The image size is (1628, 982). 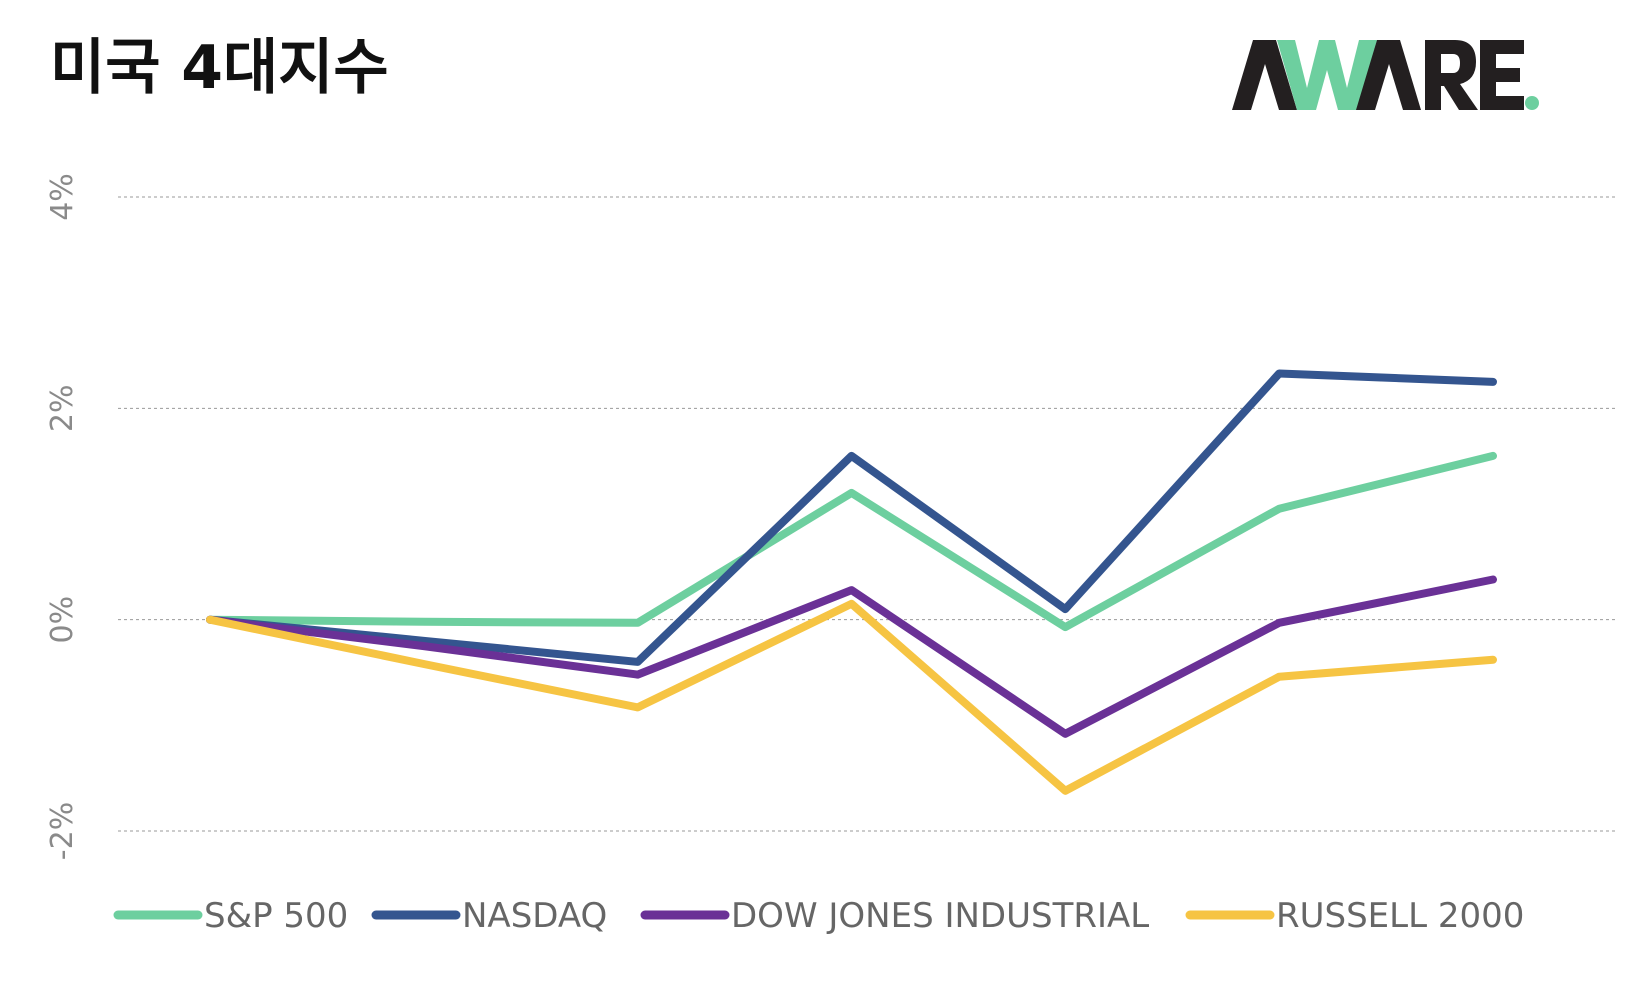 I want to click on logo-dot, so click(x=1532, y=103).